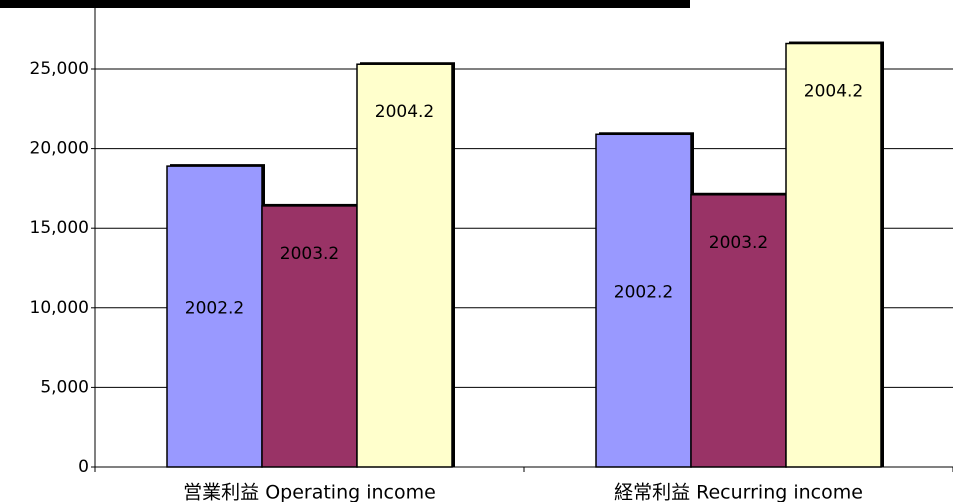  What do you see at coordinates (345, 4) in the screenshot?
I see `header-bar` at bounding box center [345, 4].